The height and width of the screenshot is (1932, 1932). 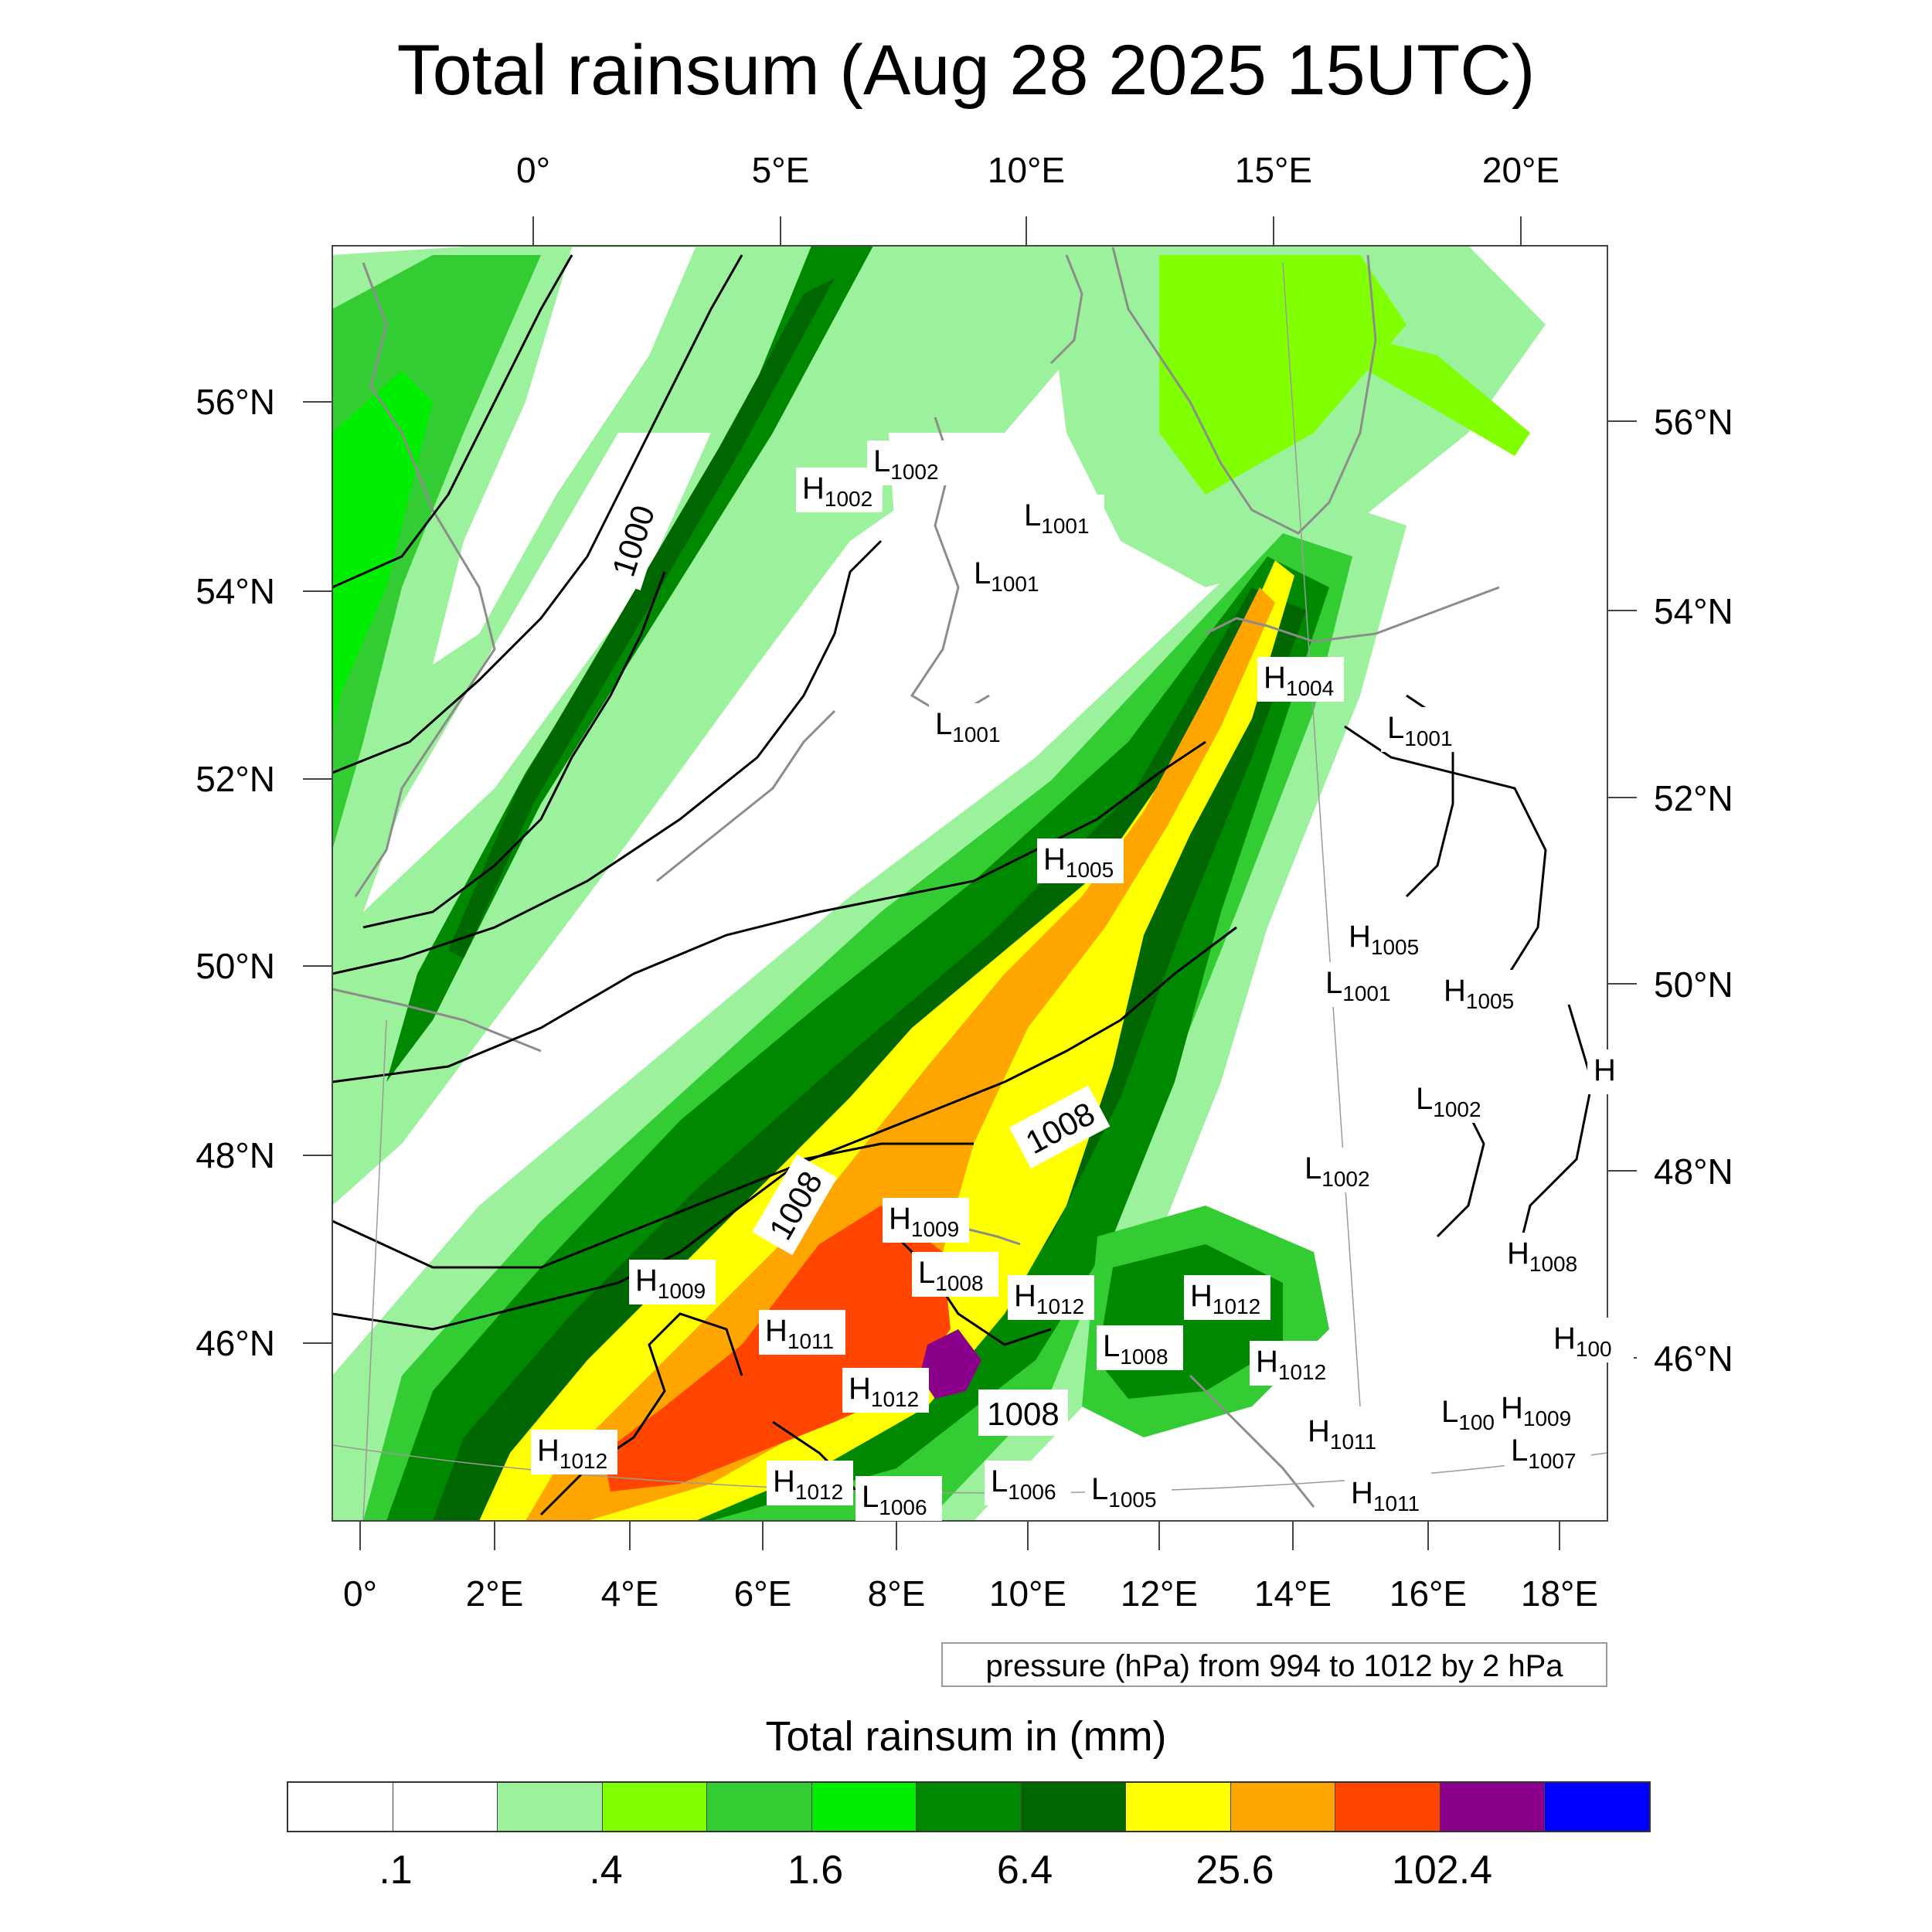 I want to click on pressure-label-text: H1008, so click(x=1542, y=1256).